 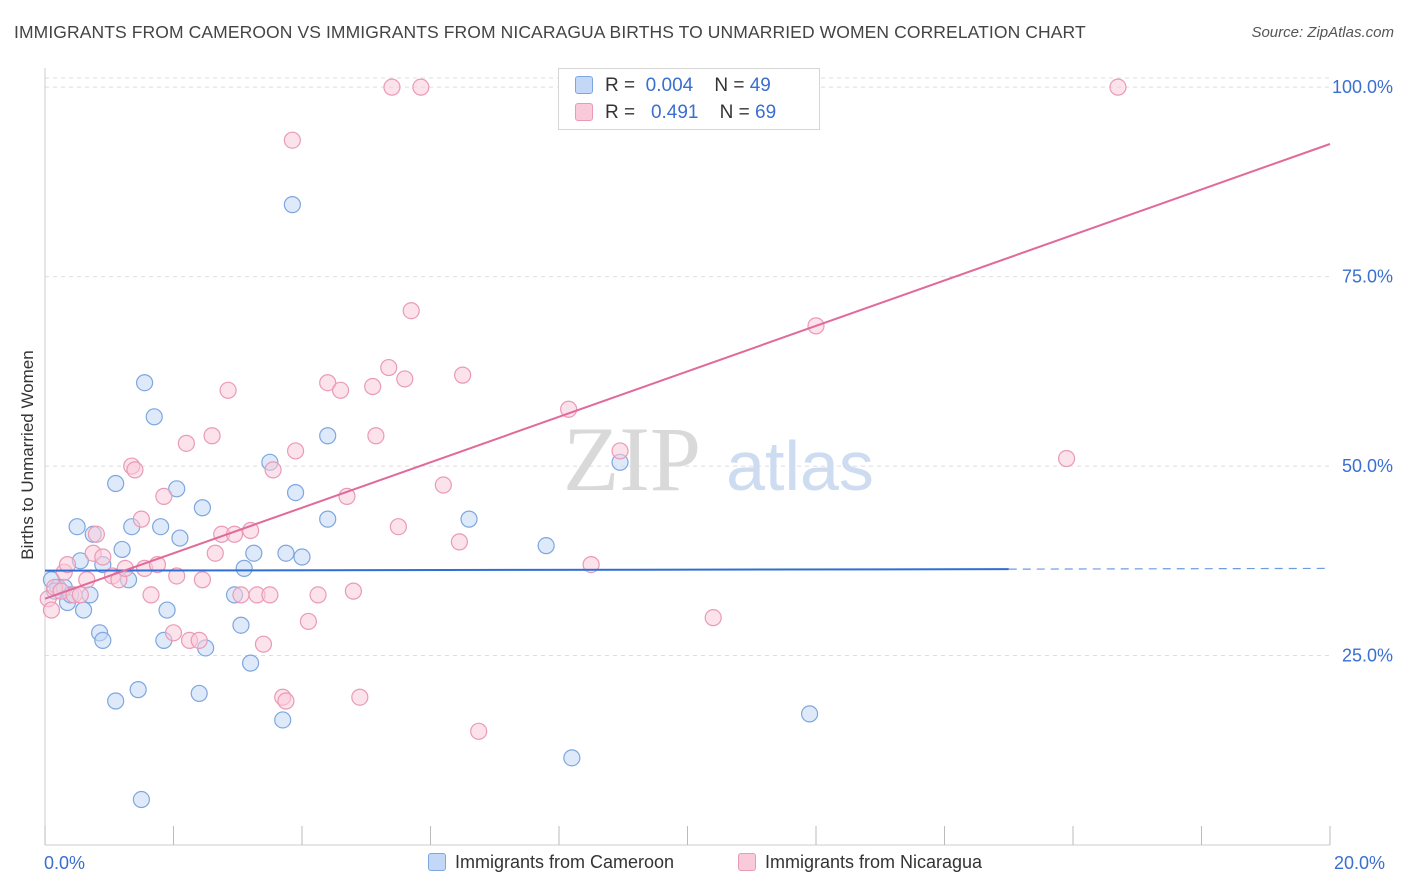 I want to click on stats-row-cameroon: R = 0.004 N = 49, so click(x=673, y=87).